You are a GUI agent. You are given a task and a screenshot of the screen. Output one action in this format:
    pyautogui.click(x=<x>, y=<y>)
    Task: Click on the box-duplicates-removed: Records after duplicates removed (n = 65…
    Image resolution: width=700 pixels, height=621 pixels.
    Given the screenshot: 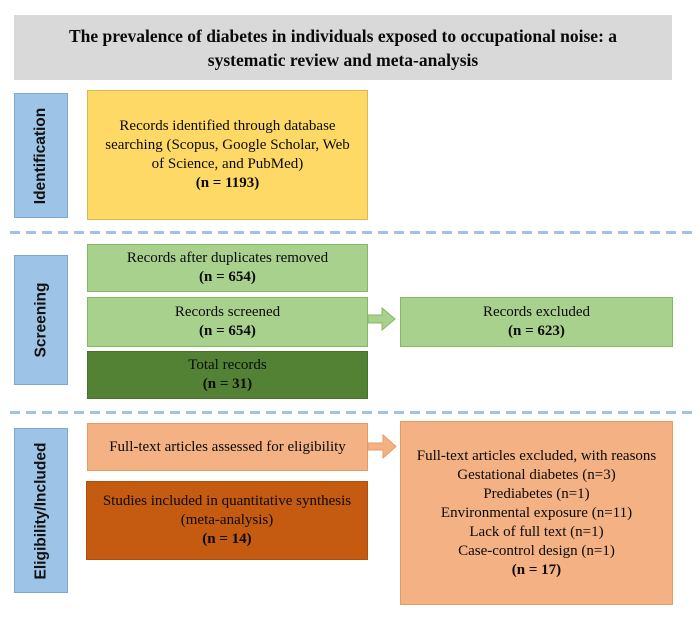 What is the action you would take?
    pyautogui.click(x=227, y=268)
    